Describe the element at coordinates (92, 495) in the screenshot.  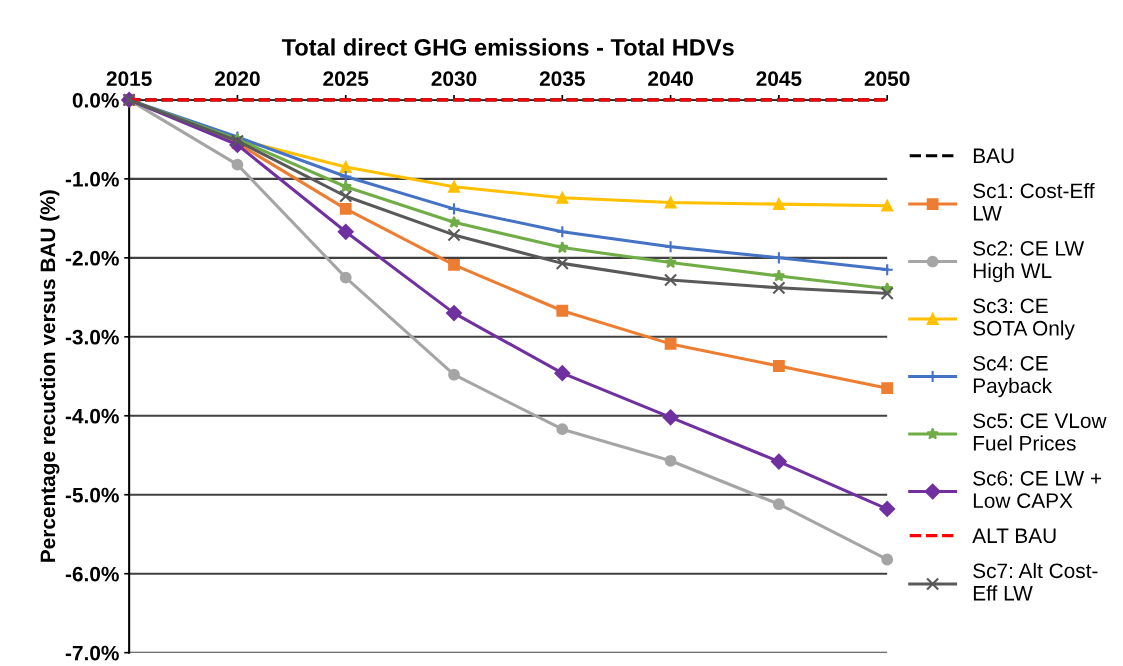
I see `y-tick-label: -5.0%` at that location.